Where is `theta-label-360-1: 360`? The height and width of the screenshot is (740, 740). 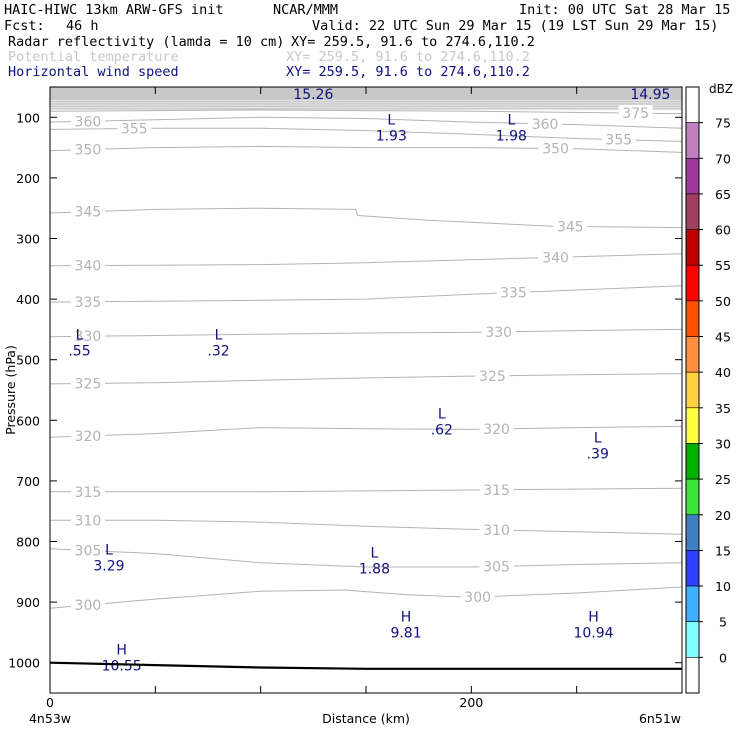
theta-label-360-1: 360 is located at coordinates (545, 125).